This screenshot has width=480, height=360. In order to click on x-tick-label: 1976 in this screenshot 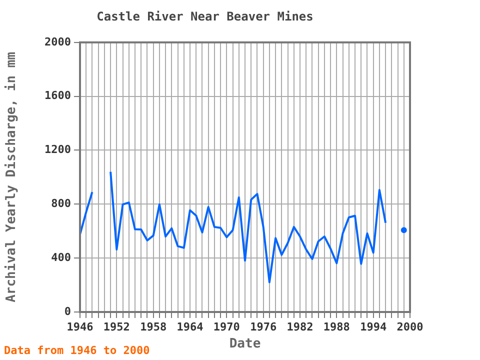, I will do `click(263, 327)`.